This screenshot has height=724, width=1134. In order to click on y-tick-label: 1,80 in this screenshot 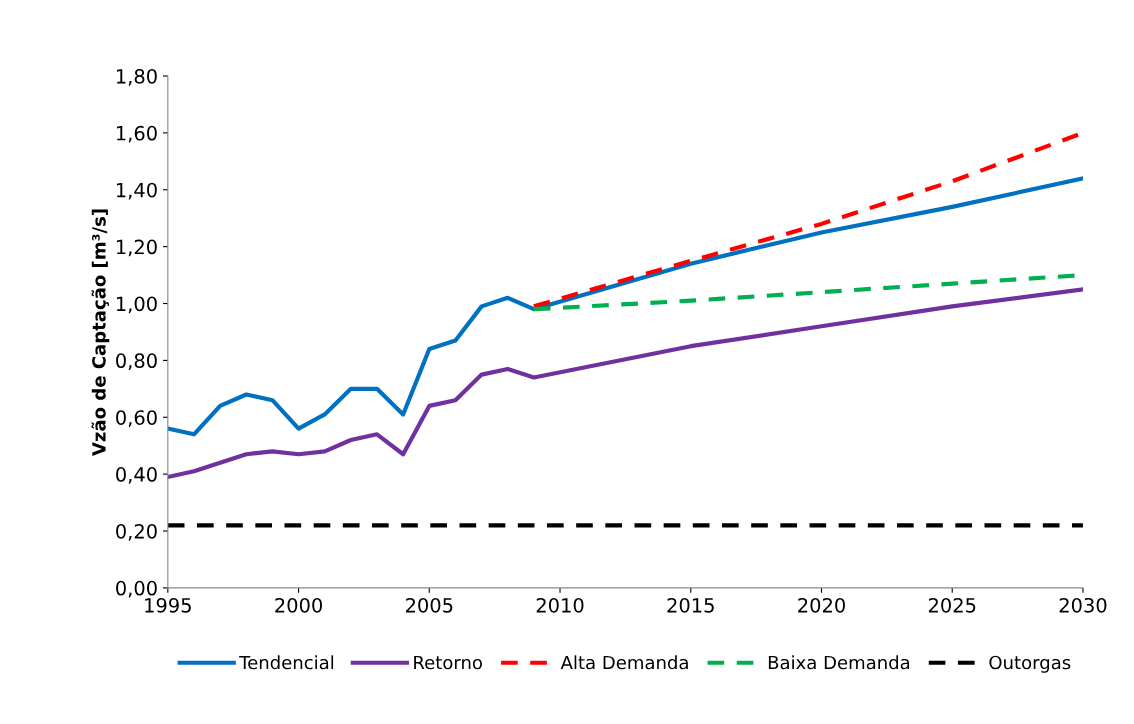, I will do `click(136, 77)`.